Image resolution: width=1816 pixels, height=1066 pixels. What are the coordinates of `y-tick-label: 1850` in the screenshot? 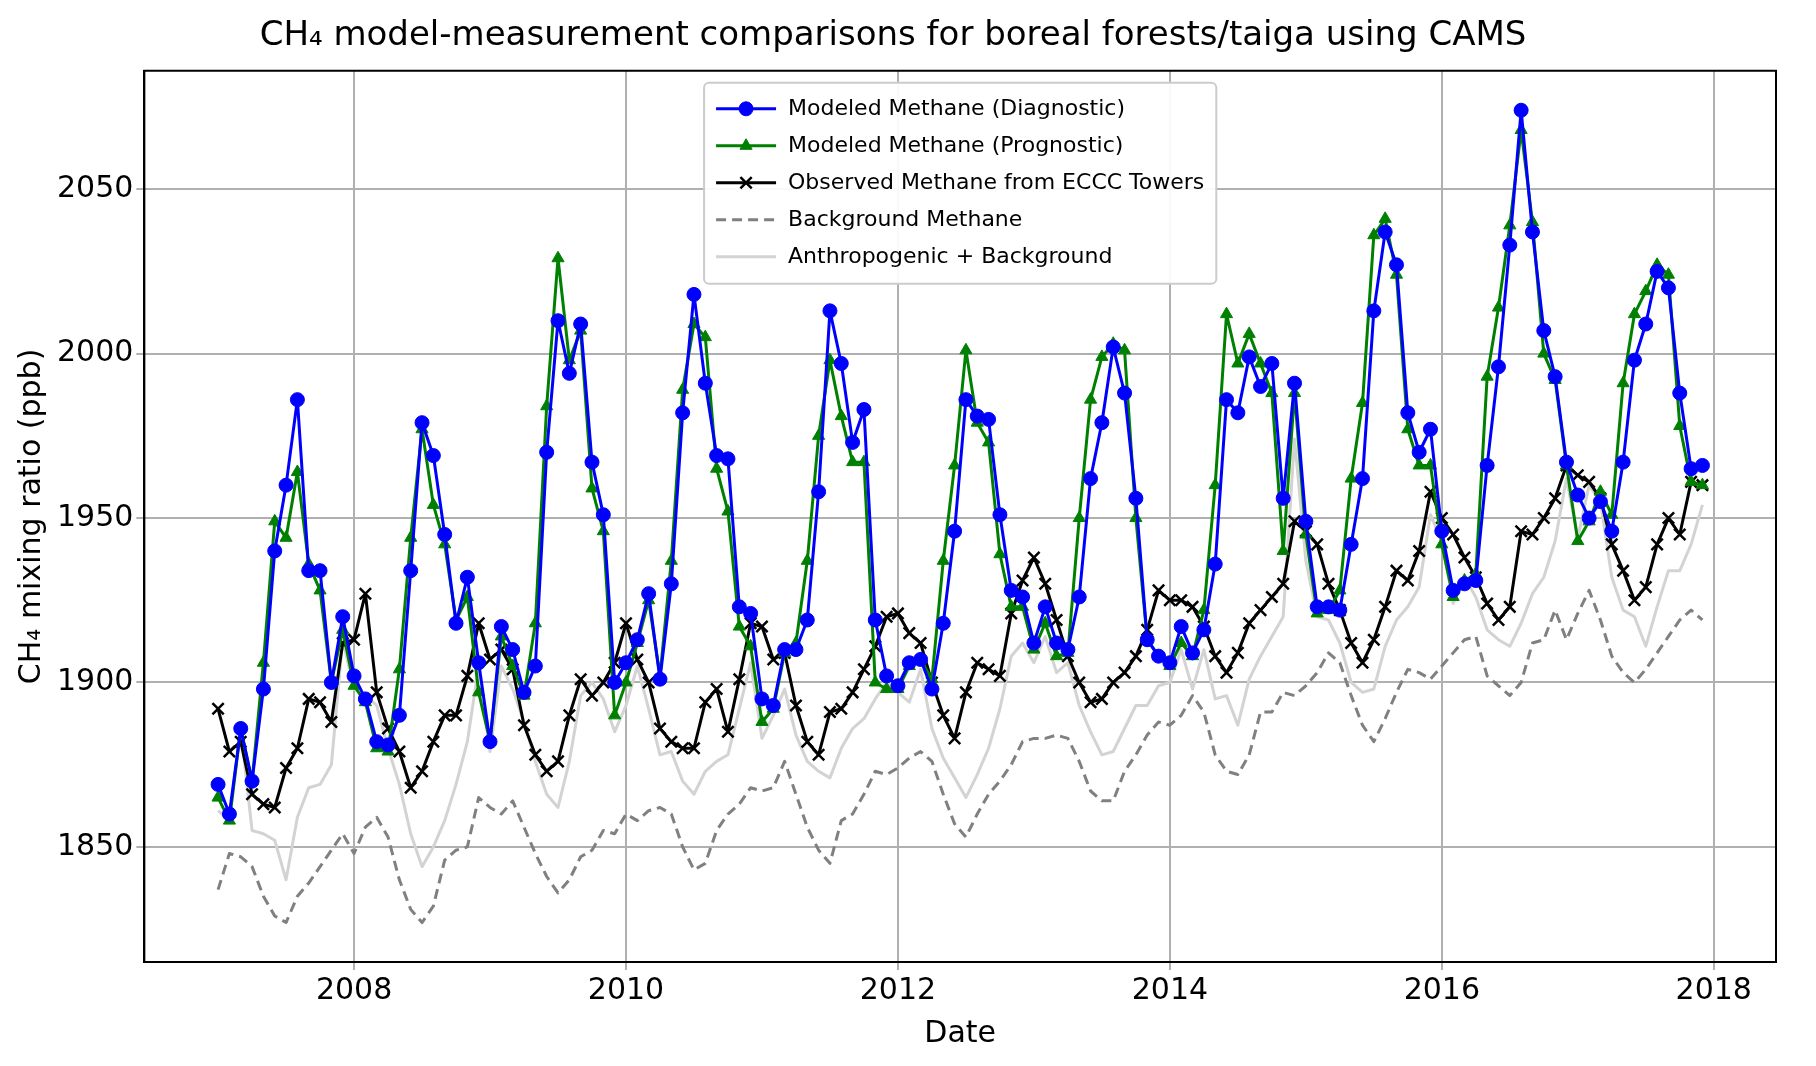 It's located at (95, 844).